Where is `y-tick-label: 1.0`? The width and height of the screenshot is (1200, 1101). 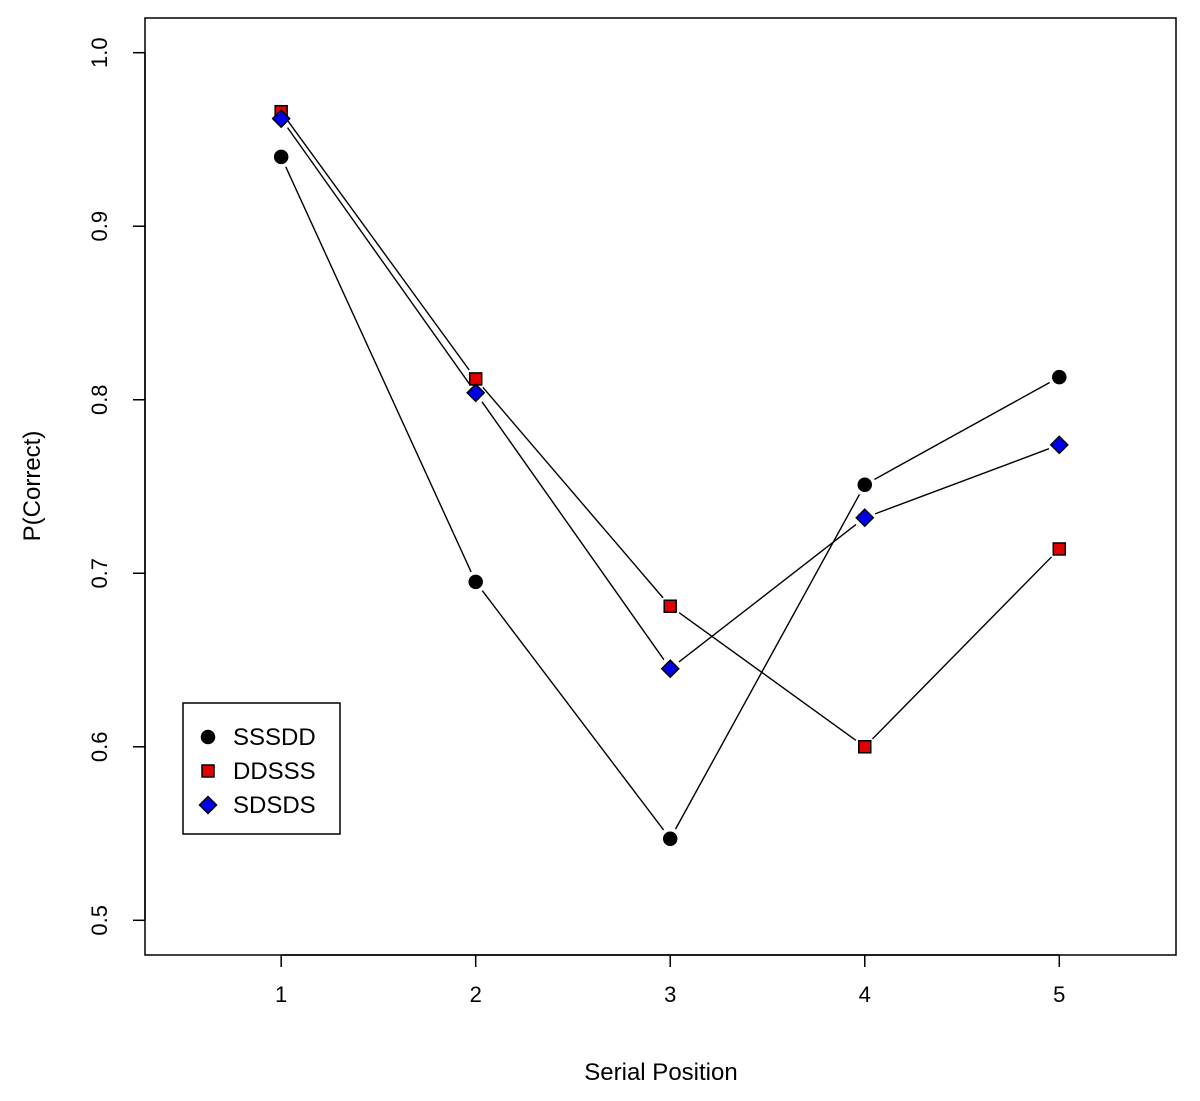
y-tick-label: 1.0 is located at coordinates (99, 52).